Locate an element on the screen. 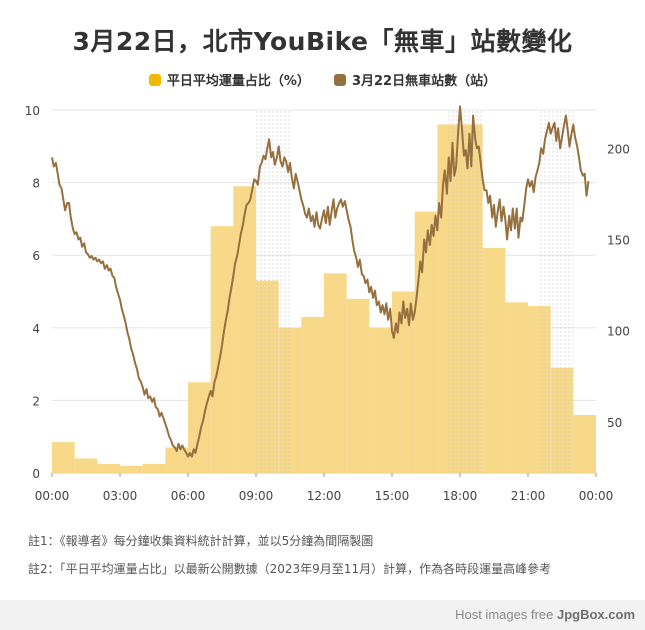 The height and width of the screenshot is (630, 645). legend-item-line: 3月22日無車站數（站） is located at coordinates (415, 79).